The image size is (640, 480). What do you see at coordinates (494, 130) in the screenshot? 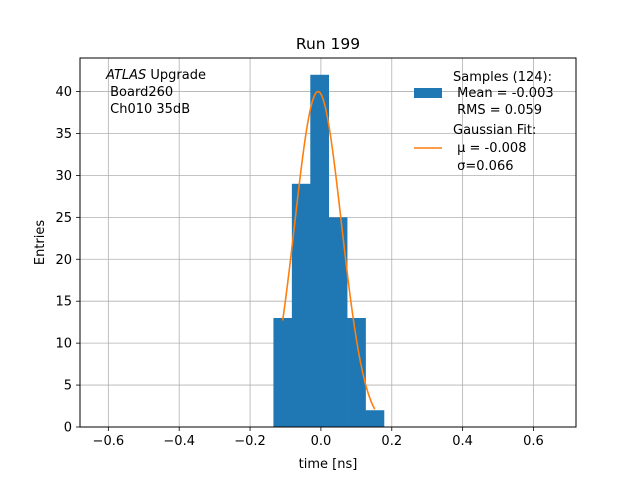
I see `legend-fit-label: Gaussian Fit:` at bounding box center [494, 130].